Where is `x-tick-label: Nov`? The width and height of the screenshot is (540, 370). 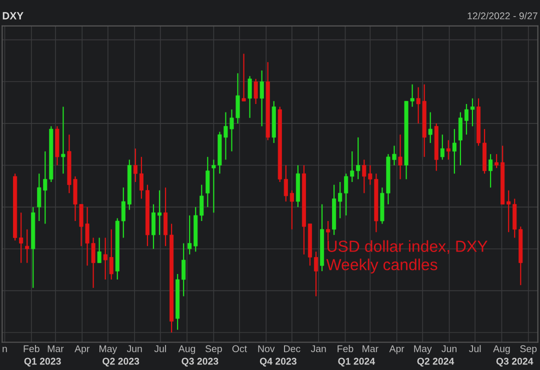 x-tick-label: Nov is located at coordinates (266, 348).